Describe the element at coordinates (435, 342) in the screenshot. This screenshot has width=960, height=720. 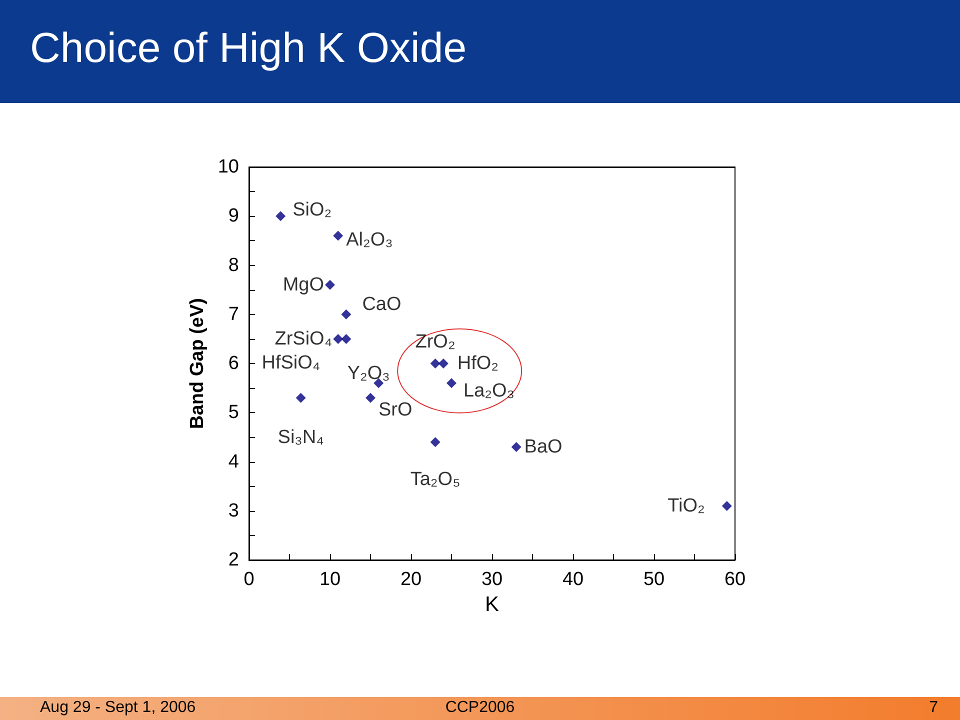
I see `annotation: ZrO₂` at that location.